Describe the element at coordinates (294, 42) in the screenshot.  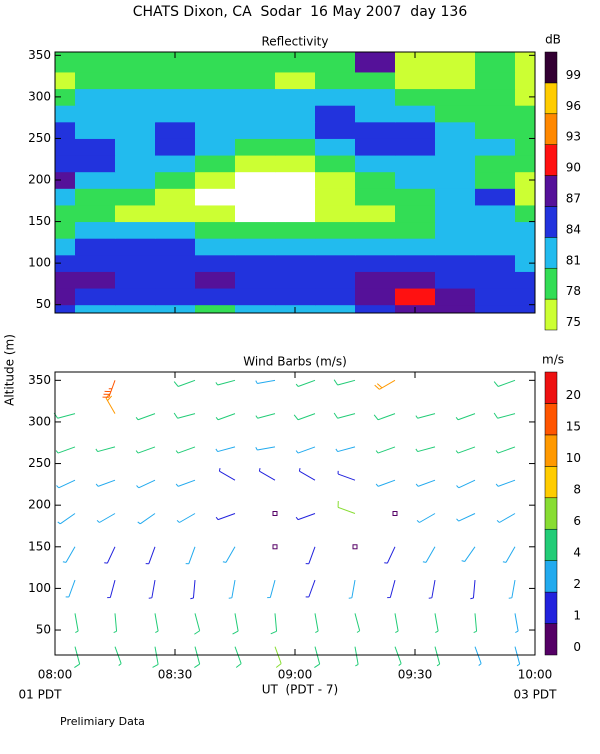
I see `panel-title: Reflectivity` at that location.